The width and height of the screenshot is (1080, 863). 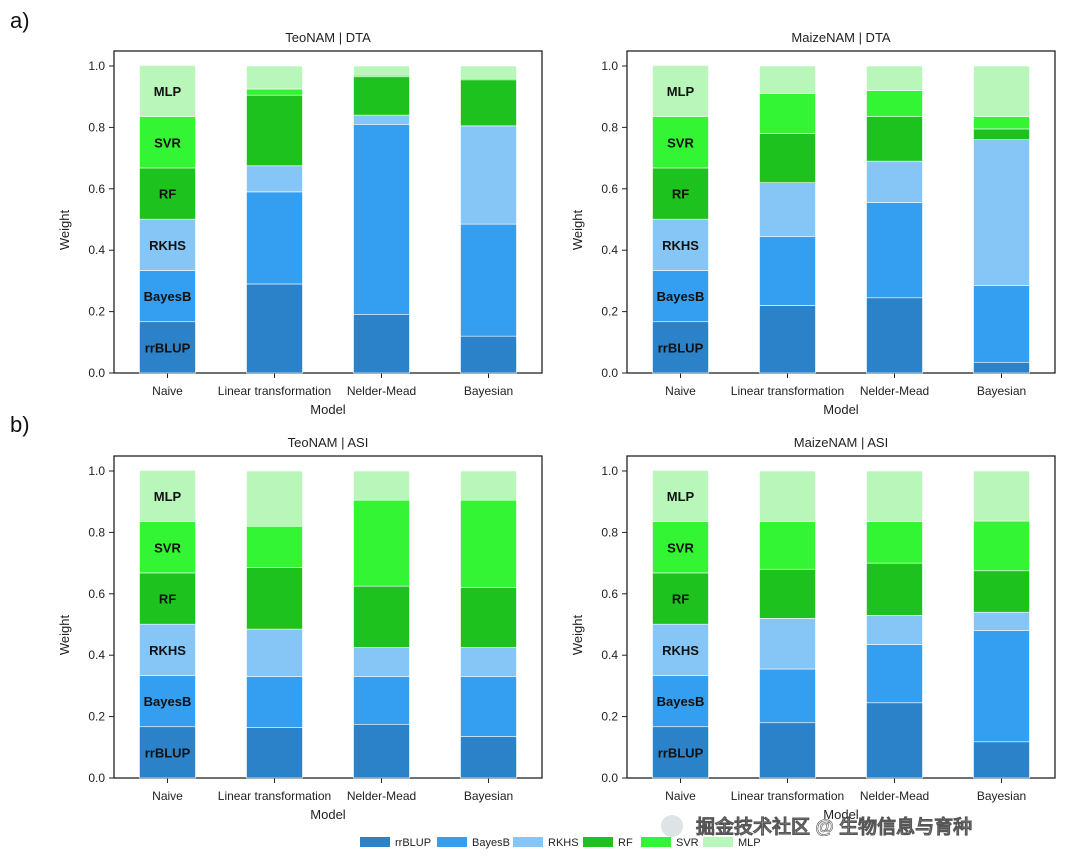 What do you see at coordinates (787, 644) in the screenshot?
I see `bar-segment-rkhs-linear-transformation` at bounding box center [787, 644].